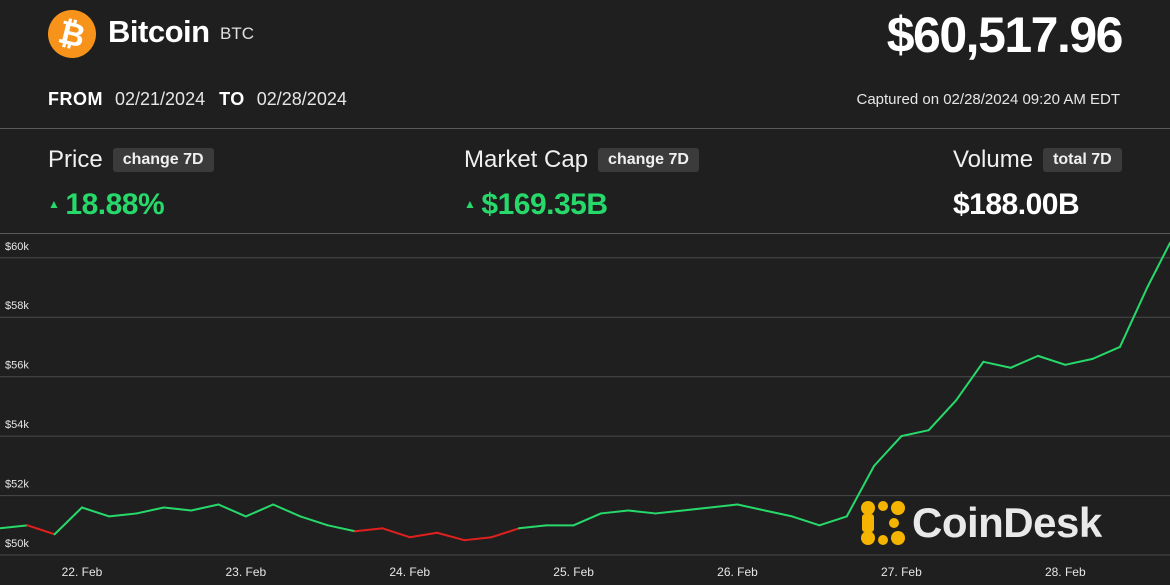 Image resolution: width=1170 pixels, height=585 pixels. Describe the element at coordinates (17, 485) in the screenshot. I see `y-tick-label: $52k` at that location.